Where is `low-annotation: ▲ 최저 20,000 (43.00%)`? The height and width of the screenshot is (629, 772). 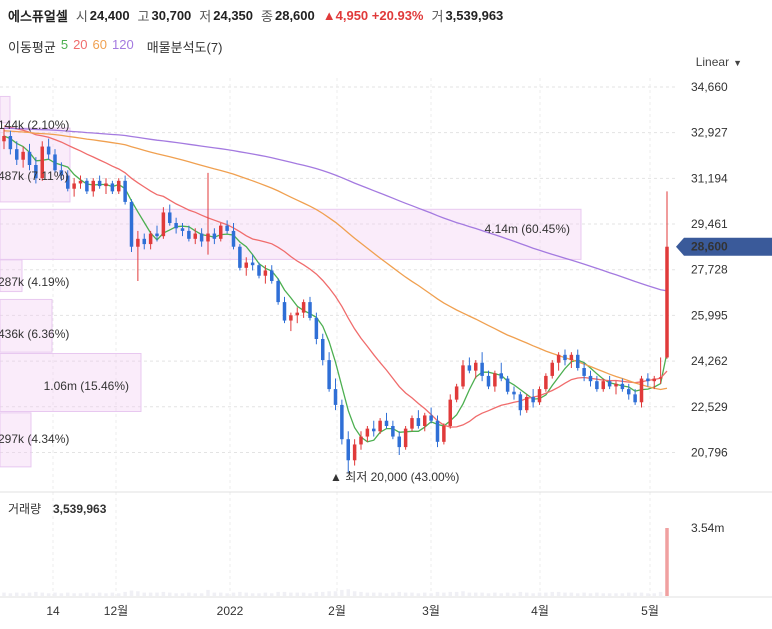
low-annotation: ▲ 최저 20,000 (43.00%) is located at coordinates (394, 477).